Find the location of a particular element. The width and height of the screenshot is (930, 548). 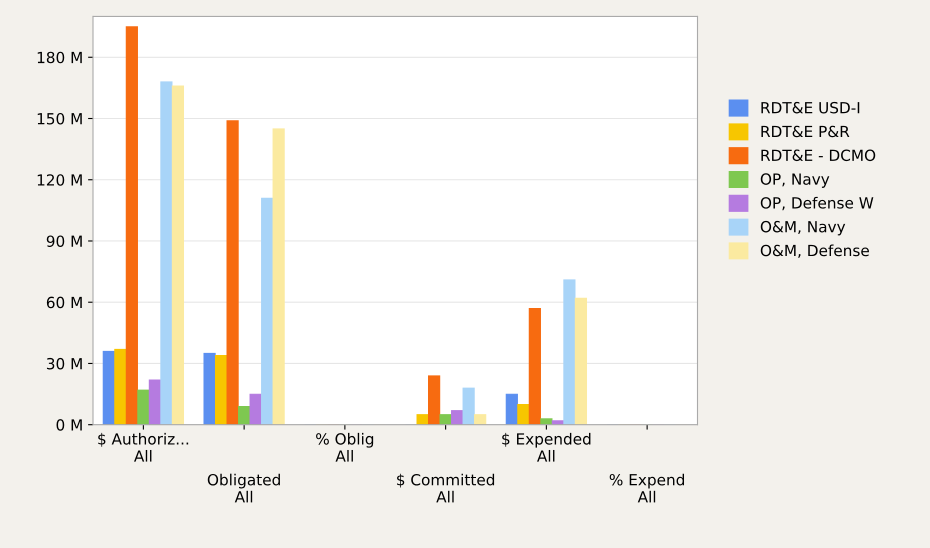

y-tick-label: 180 M is located at coordinates (60, 58).